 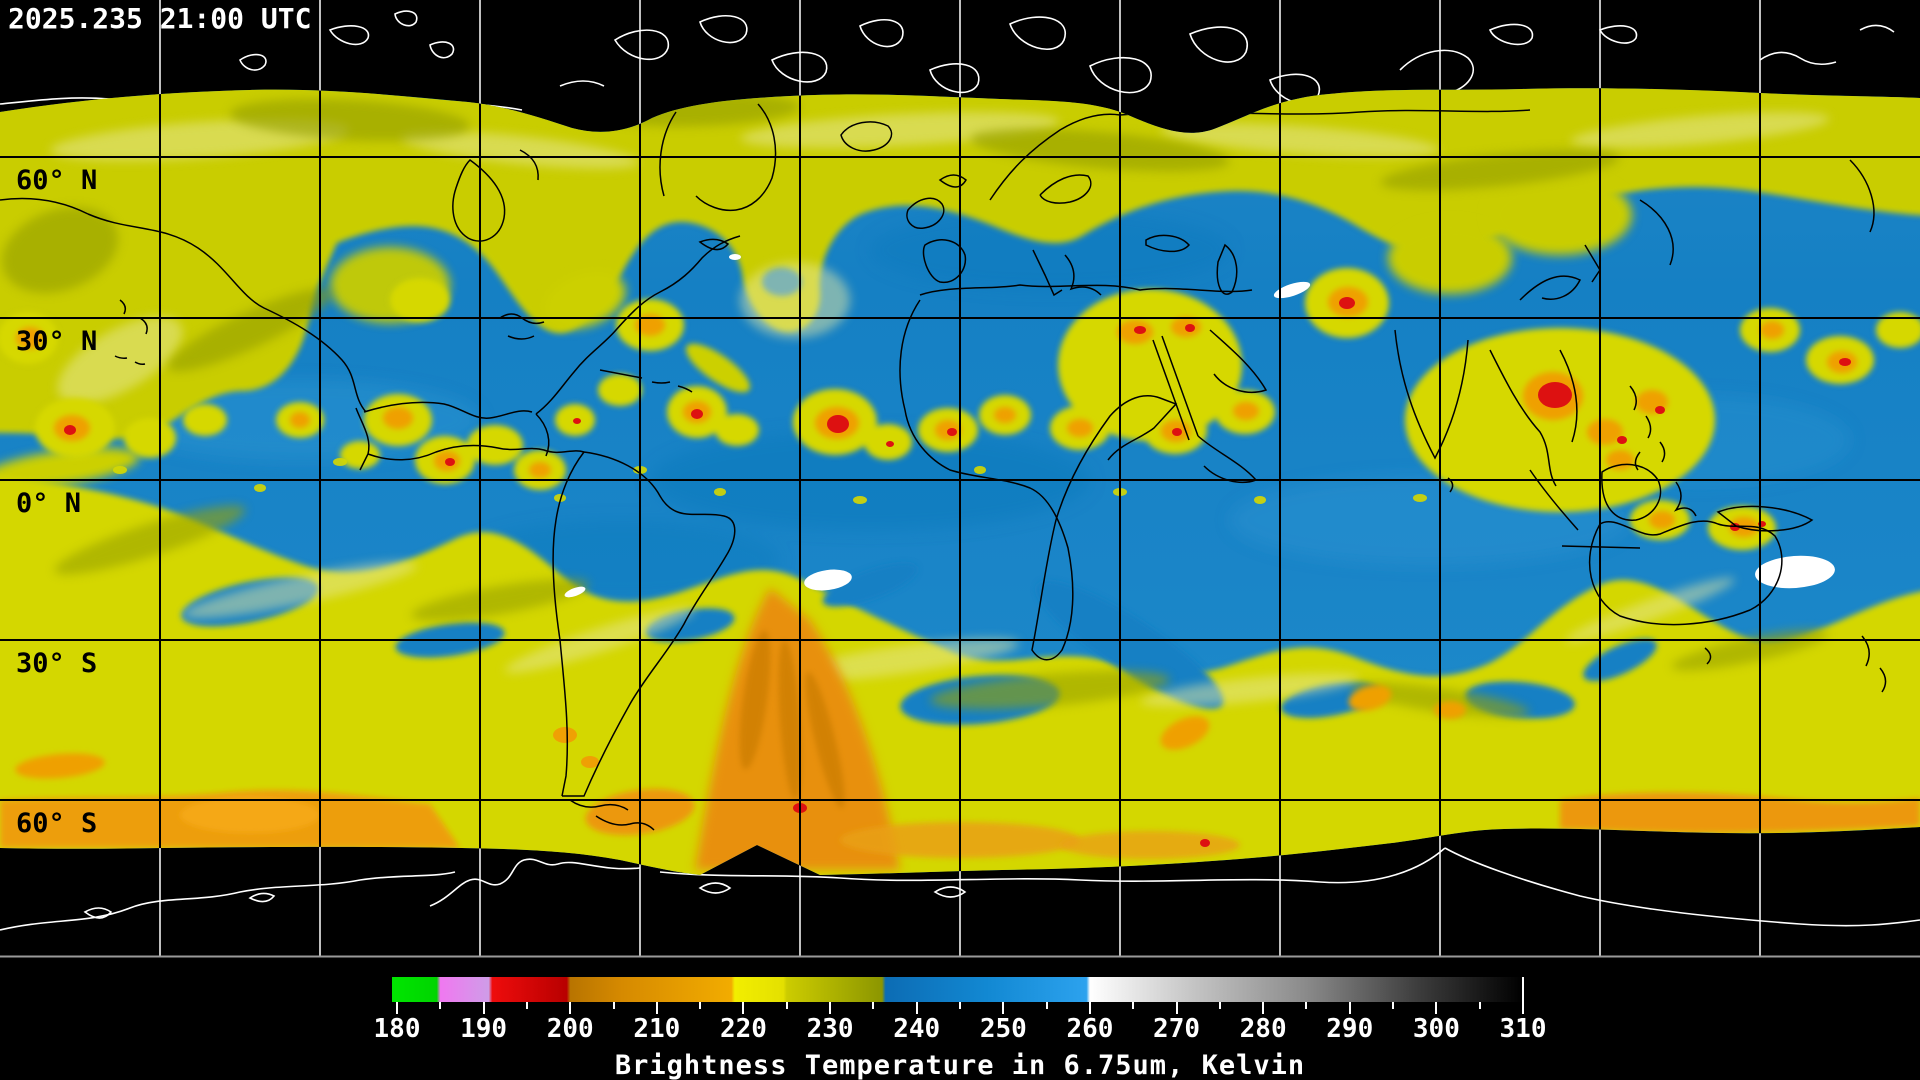 What do you see at coordinates (960, 889) in the screenshot?
I see `antarctic-coastlines` at bounding box center [960, 889].